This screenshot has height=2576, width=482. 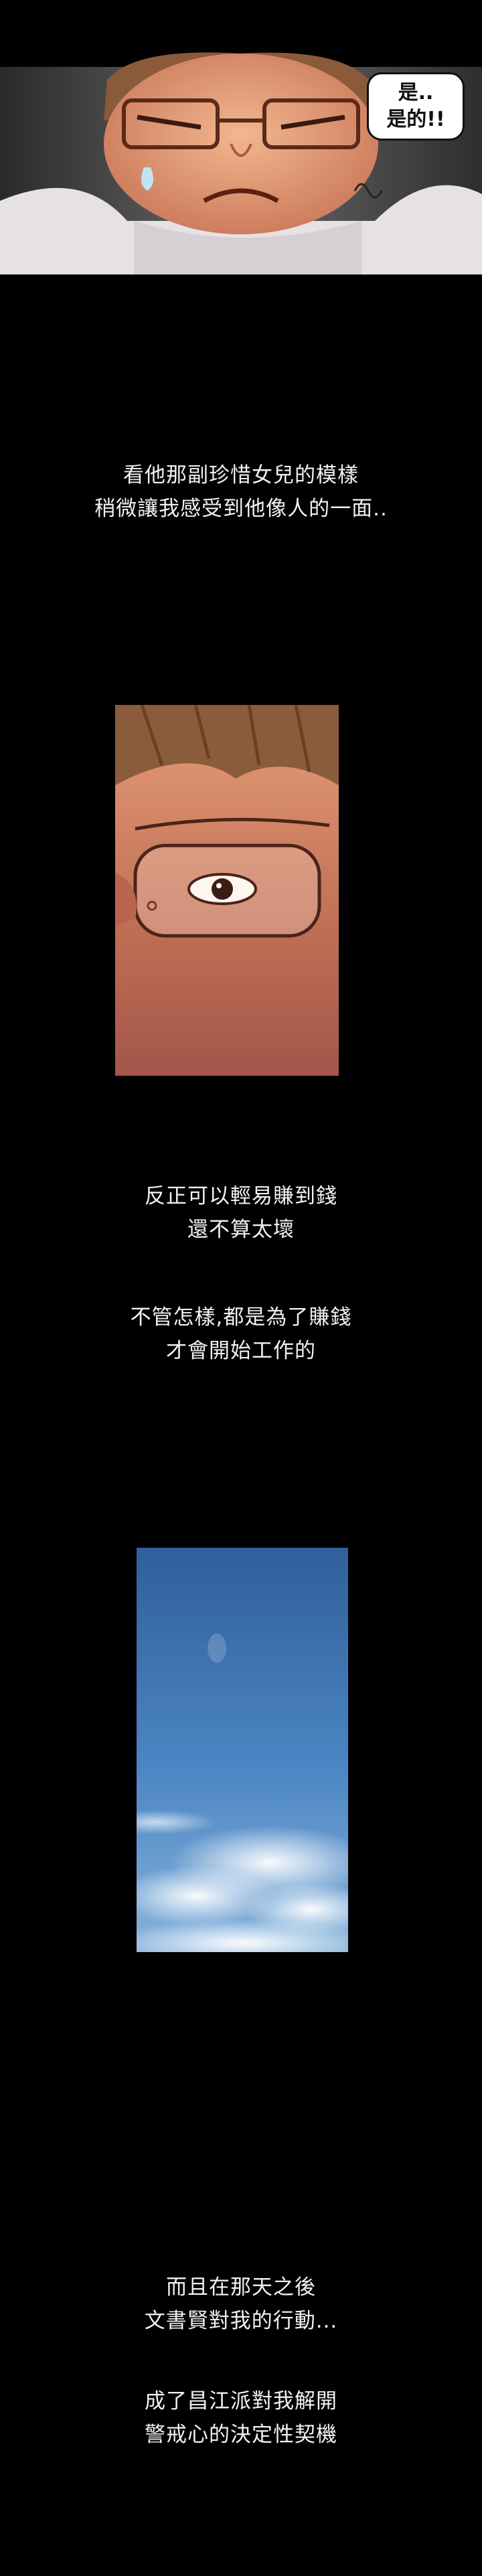 What do you see at coordinates (241, 1196) in the screenshot?
I see `narration-line: 反正可以輕易賺到錢` at bounding box center [241, 1196].